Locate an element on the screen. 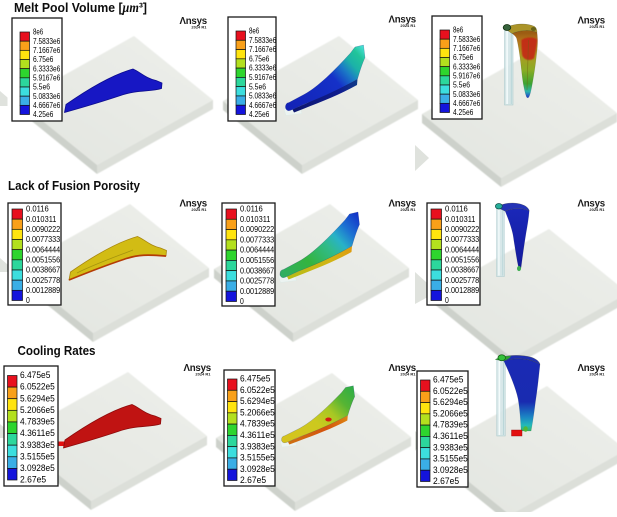 This screenshot has width=617, height=517. svg-text: Lack of Fusion Porosity is located at coordinates (74, 185).